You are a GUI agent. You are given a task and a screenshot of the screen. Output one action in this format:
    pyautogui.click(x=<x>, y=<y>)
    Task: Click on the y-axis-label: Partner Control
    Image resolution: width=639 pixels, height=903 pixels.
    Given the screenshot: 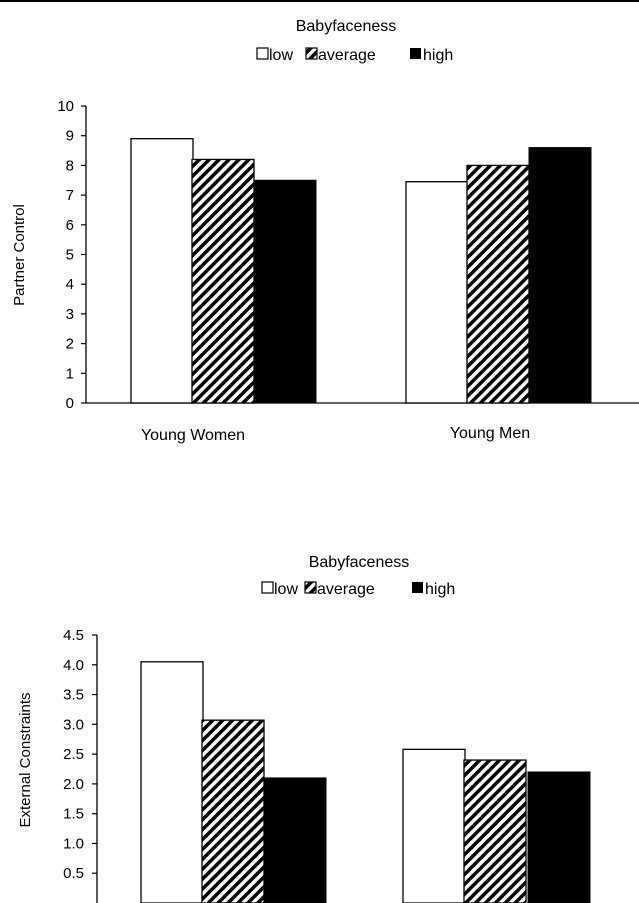 What is the action you would take?
    pyautogui.click(x=19, y=255)
    